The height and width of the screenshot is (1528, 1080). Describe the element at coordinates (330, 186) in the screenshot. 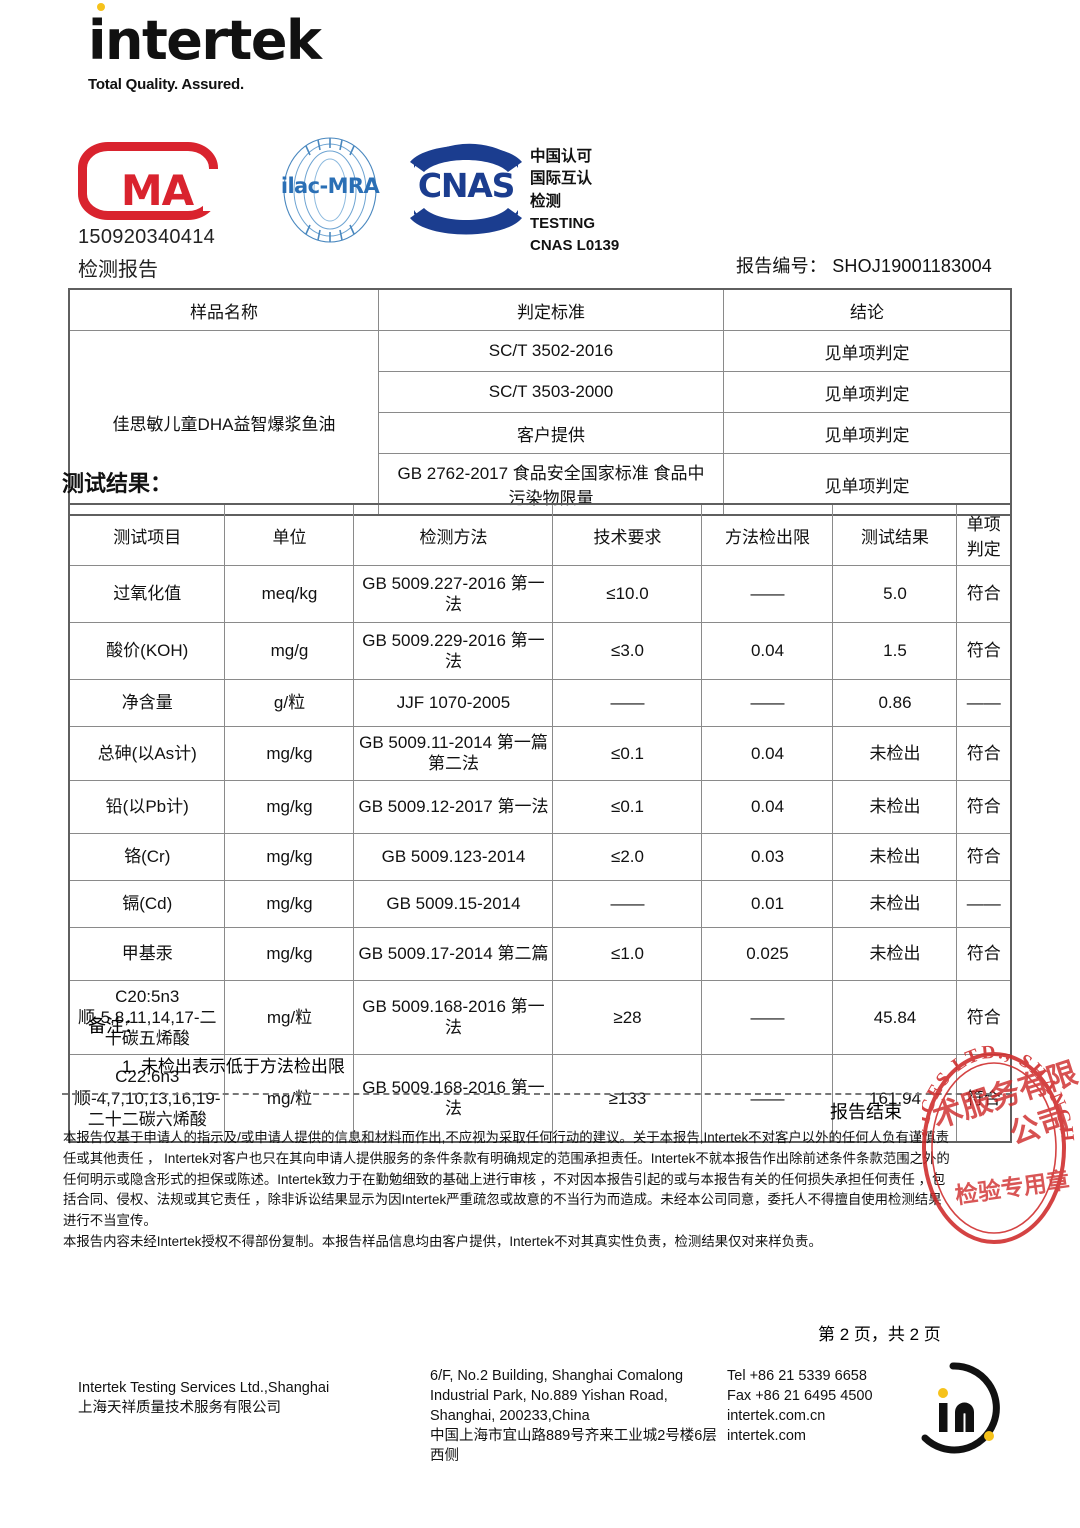

I see `ilac-label: ilac-MRA` at that location.